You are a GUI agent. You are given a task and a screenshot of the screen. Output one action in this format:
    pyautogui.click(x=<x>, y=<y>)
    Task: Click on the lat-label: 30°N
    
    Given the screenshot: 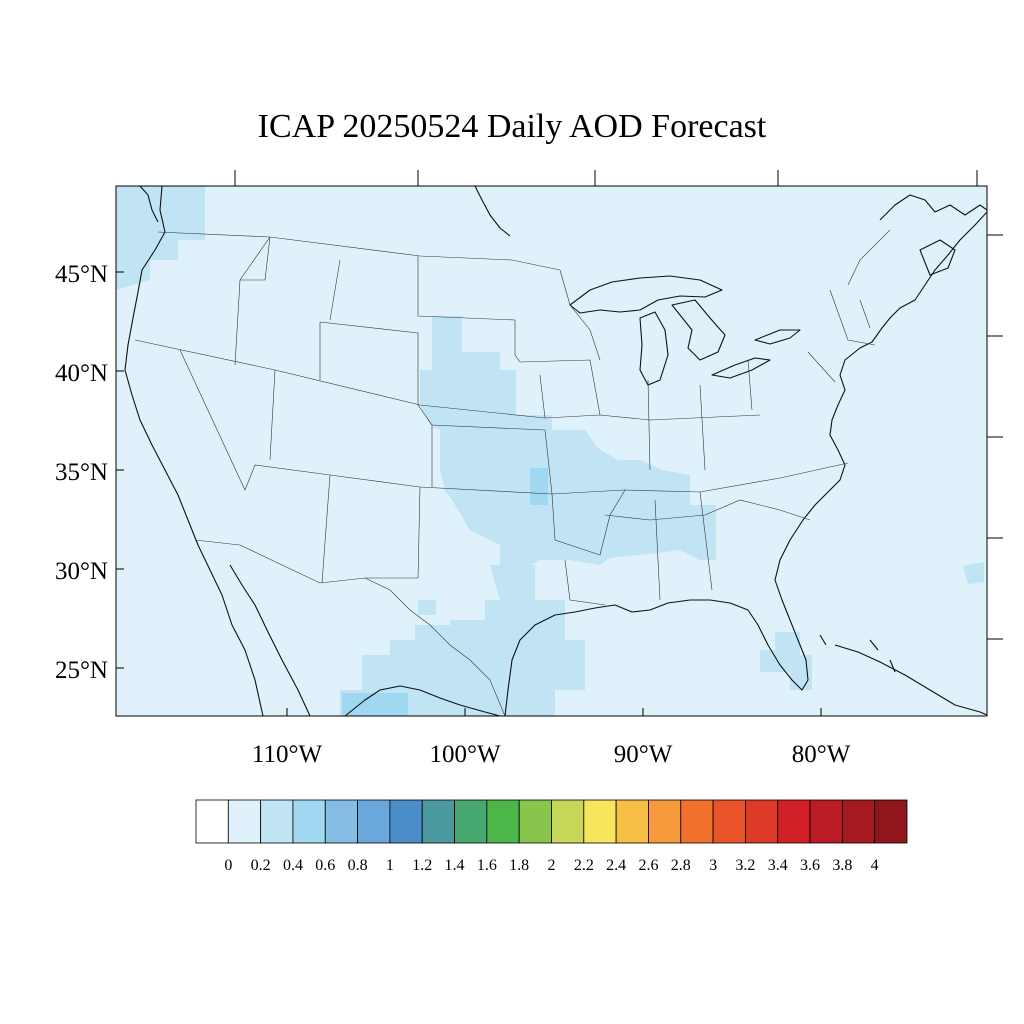 What is the action you would take?
    pyautogui.click(x=81, y=571)
    